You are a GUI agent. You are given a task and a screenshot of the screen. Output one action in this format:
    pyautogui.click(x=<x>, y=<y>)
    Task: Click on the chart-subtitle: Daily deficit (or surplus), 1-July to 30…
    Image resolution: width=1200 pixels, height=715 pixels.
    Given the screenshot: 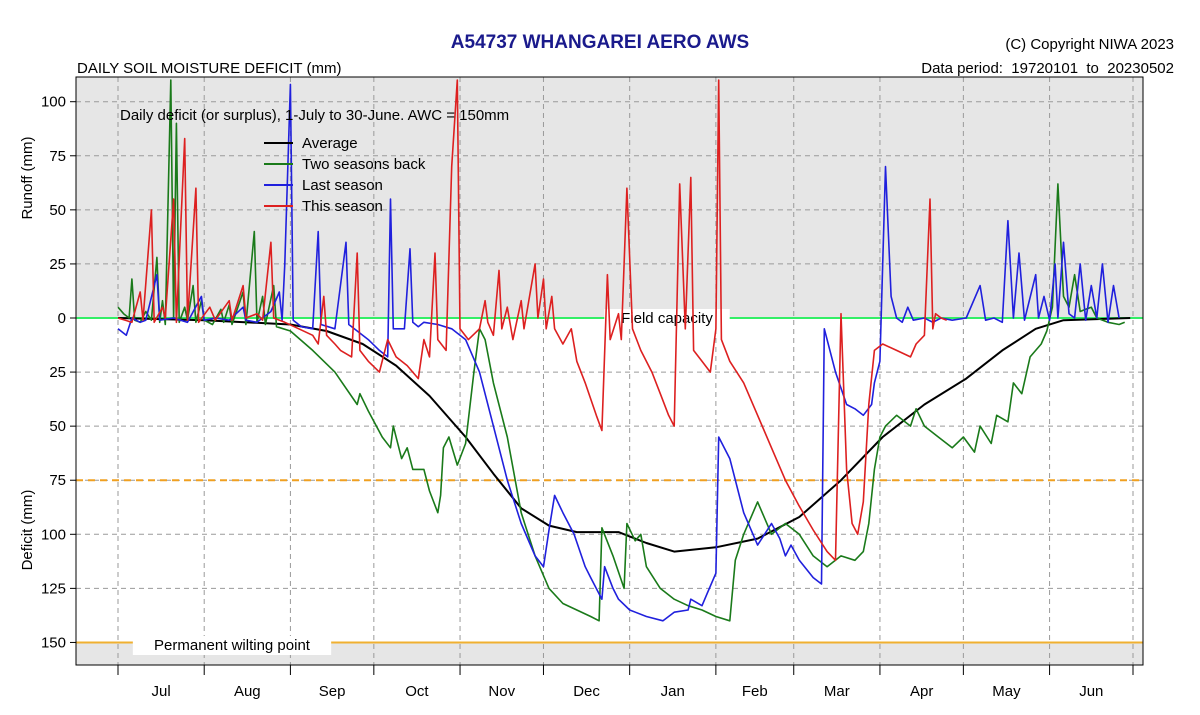 What is the action you would take?
    pyautogui.click(x=314, y=115)
    